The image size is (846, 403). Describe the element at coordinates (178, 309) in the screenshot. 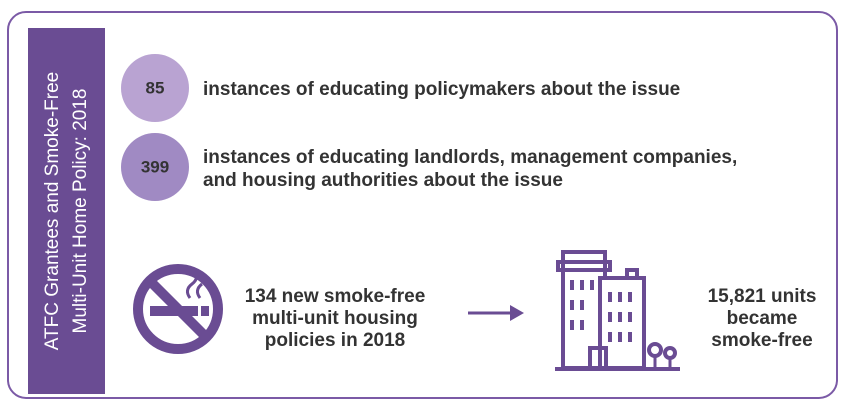

I see `no-smoking-icon` at that location.